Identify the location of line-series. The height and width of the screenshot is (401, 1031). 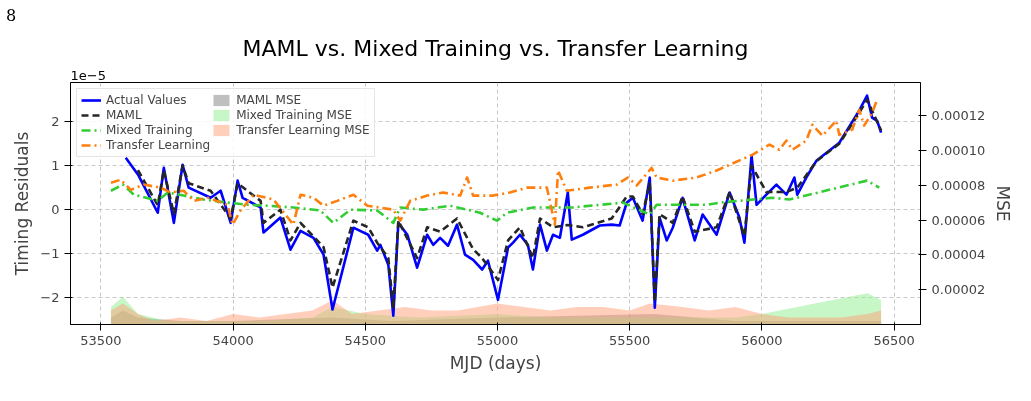
(495, 202).